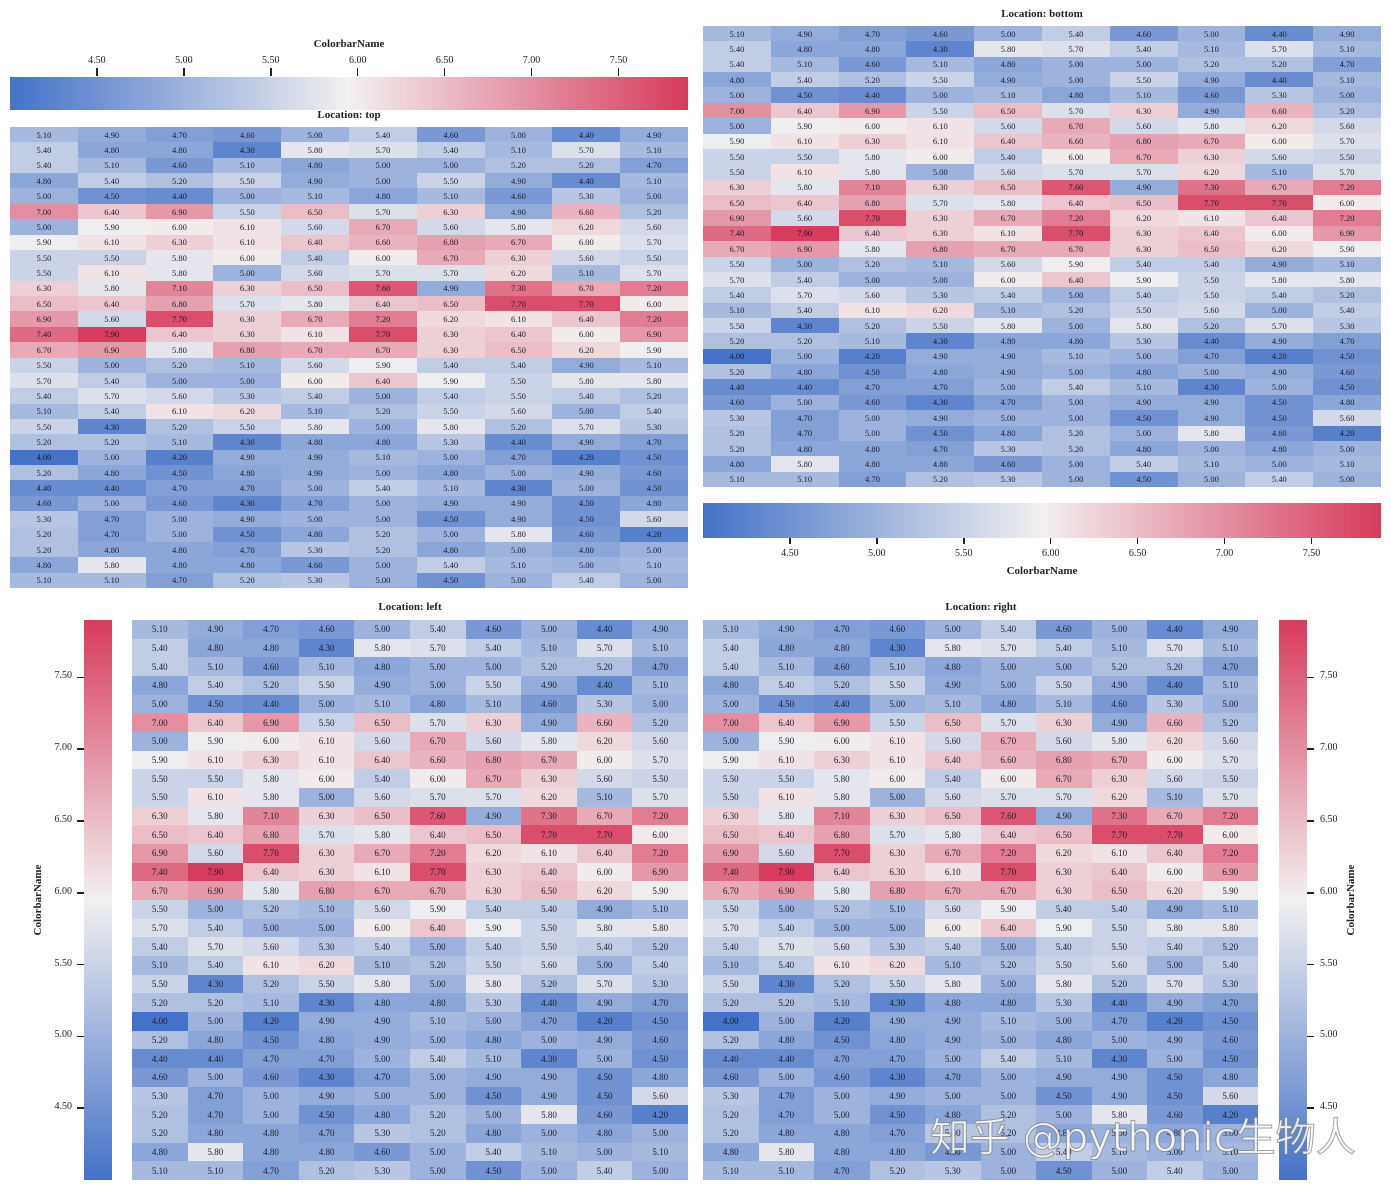  What do you see at coordinates (604, 853) in the screenshot?
I see `heatmap-cell: 6.40` at bounding box center [604, 853].